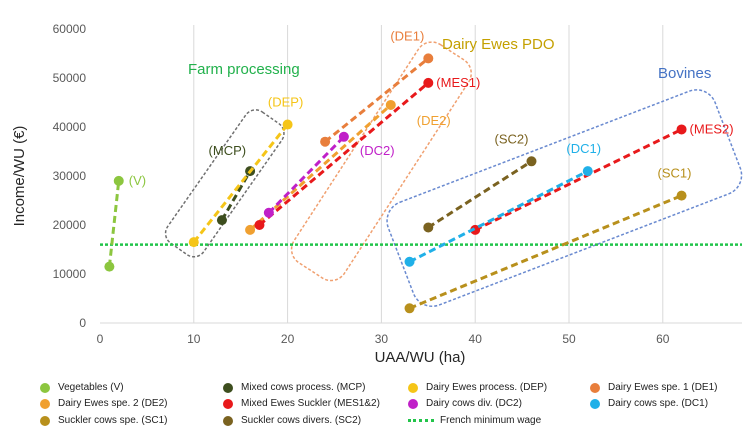 The width and height of the screenshot is (744, 430). What do you see at coordinates (19, 176) in the screenshot?
I see `y-axis-title: Income/WU (€)` at bounding box center [19, 176].